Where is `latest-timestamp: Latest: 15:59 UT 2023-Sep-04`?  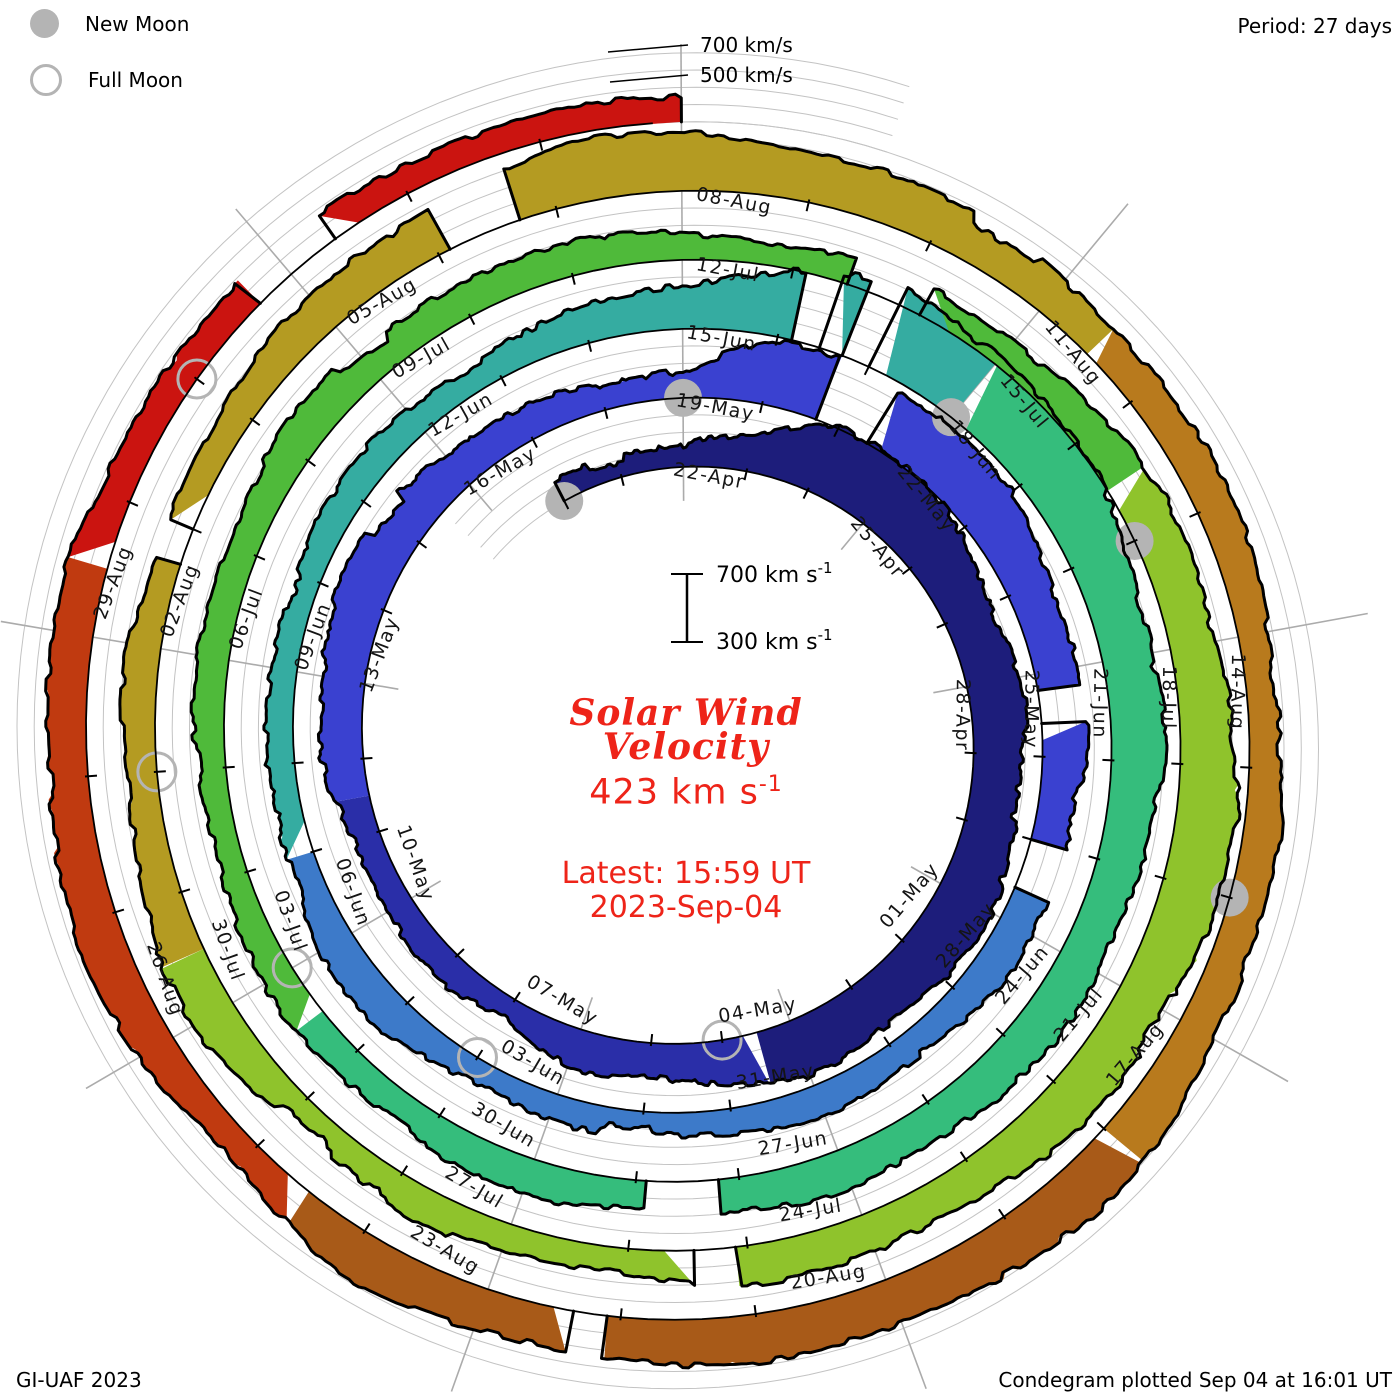
latest-timestamp: Latest: 15:59 UT 2023-Sep-04 is located at coordinates (686, 890).